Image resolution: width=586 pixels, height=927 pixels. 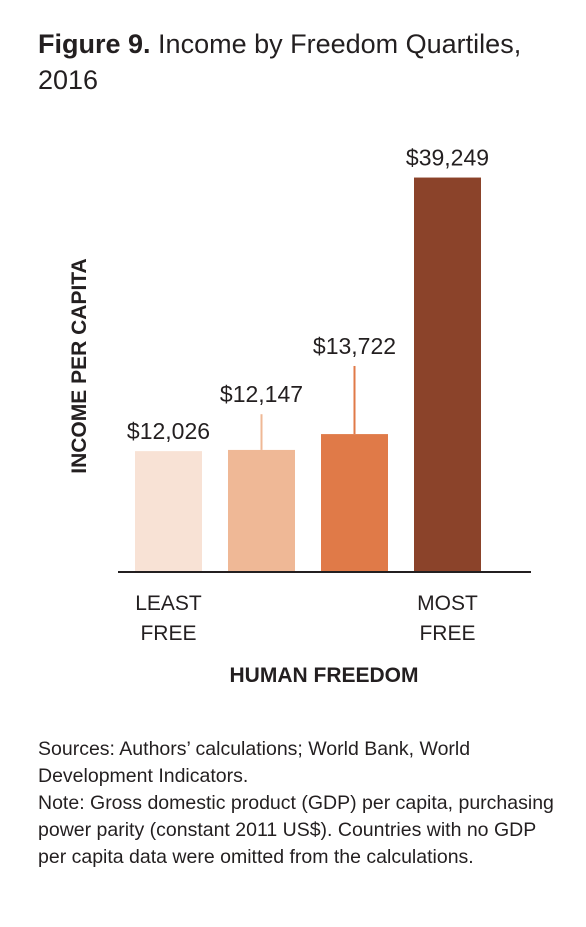 What do you see at coordinates (306, 618) in the screenshot?
I see `tick-labels: LEAST FREE MOST FREE` at bounding box center [306, 618].